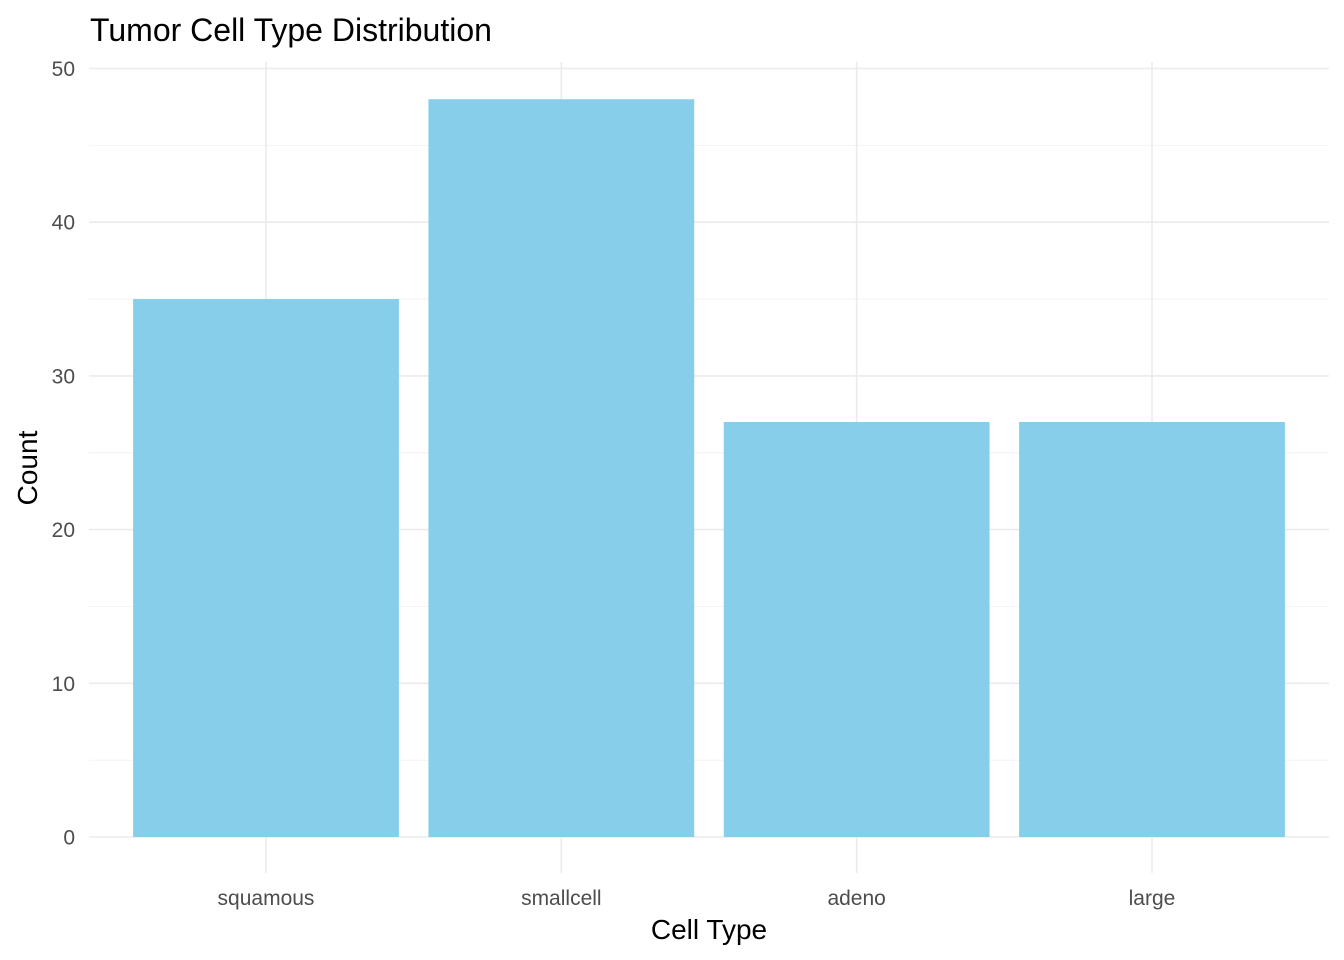 The height and width of the screenshot is (960, 1344). What do you see at coordinates (1152, 898) in the screenshot?
I see `x-tick-label: large` at bounding box center [1152, 898].